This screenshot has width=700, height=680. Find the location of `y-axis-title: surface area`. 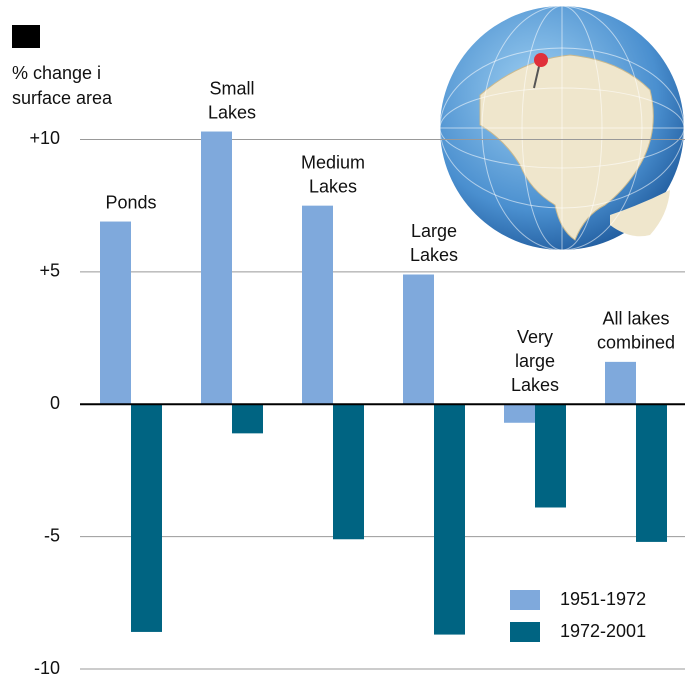

y-axis-title: surface area is located at coordinates (62, 98).